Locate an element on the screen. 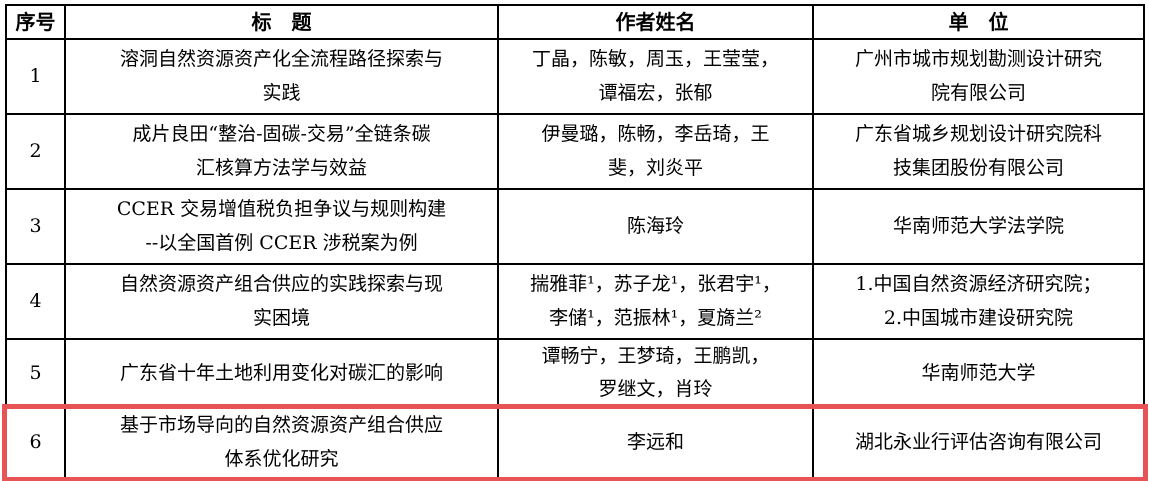  unit-cell is located at coordinates (978, 478).